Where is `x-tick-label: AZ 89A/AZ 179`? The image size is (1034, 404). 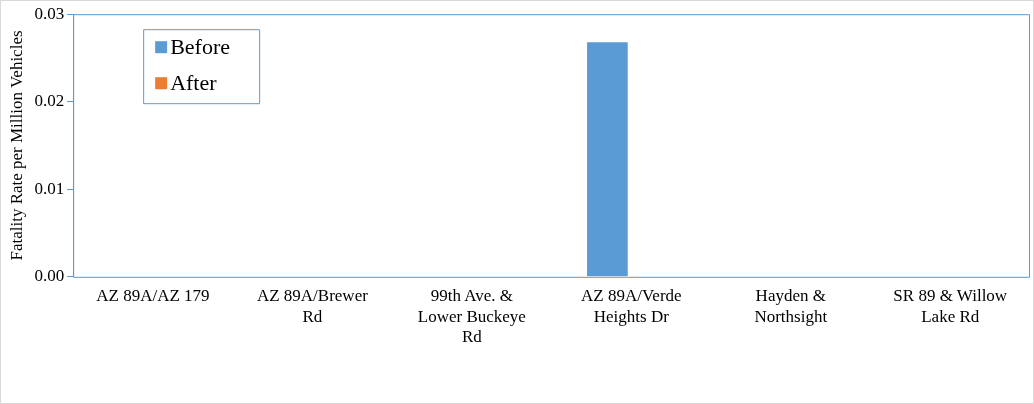
x-tick-label: AZ 89A/AZ 179 is located at coordinates (153, 296).